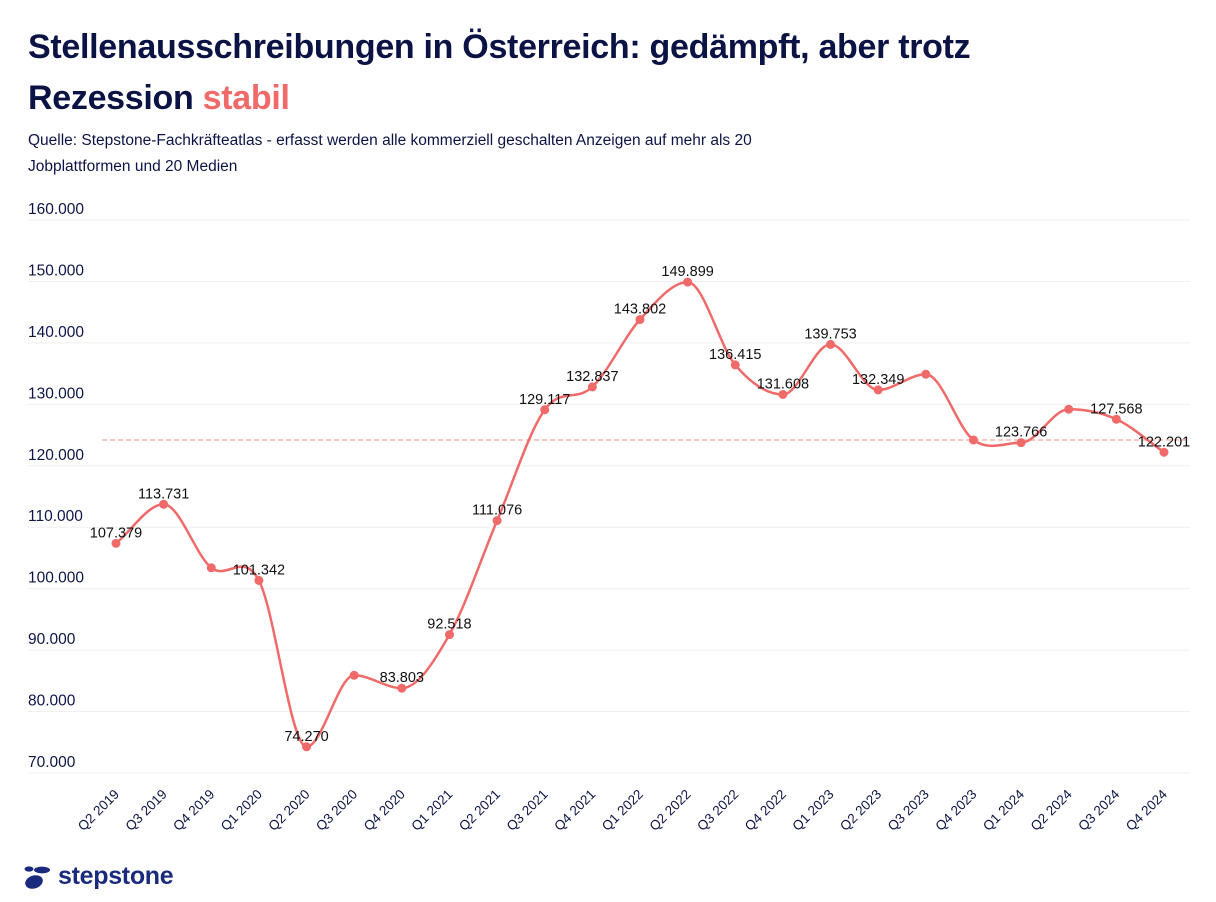 The height and width of the screenshot is (902, 1216). What do you see at coordinates (55, 516) in the screenshot?
I see `y-tick-label: 110.000` at bounding box center [55, 516].